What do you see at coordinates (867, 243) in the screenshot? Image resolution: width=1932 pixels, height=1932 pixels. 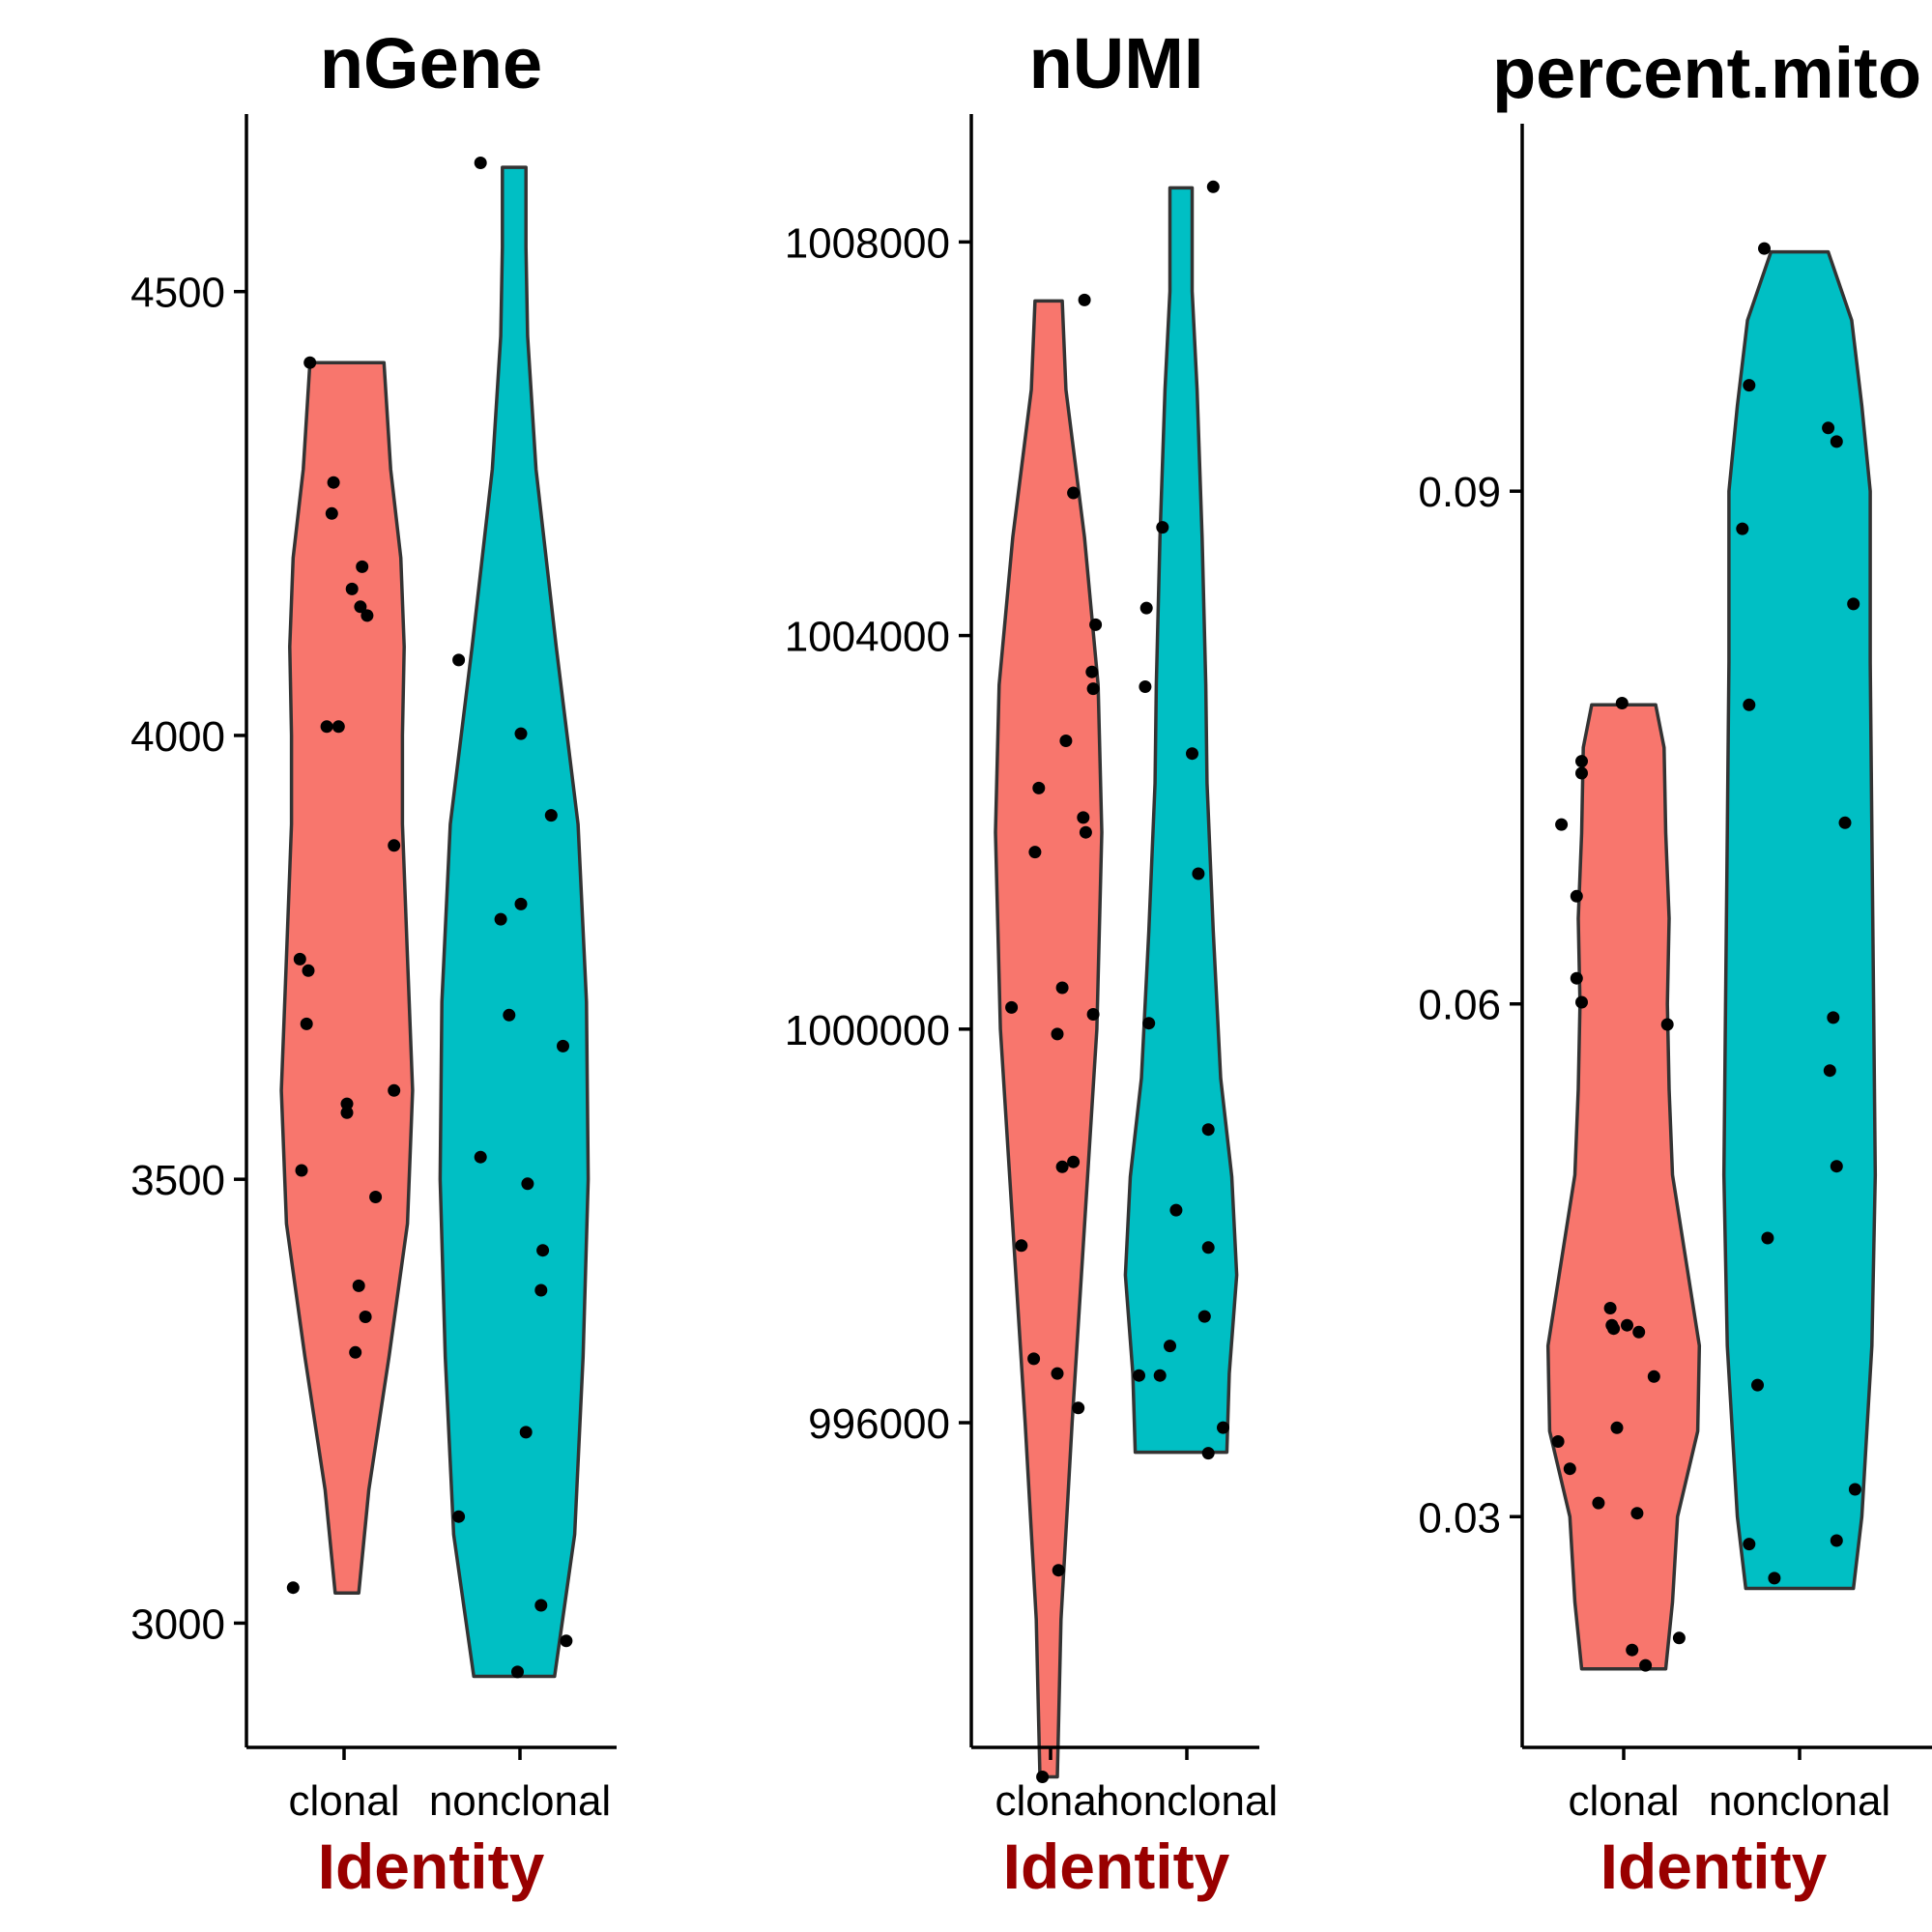 I see `y-tick-label: 1008000` at bounding box center [867, 243].